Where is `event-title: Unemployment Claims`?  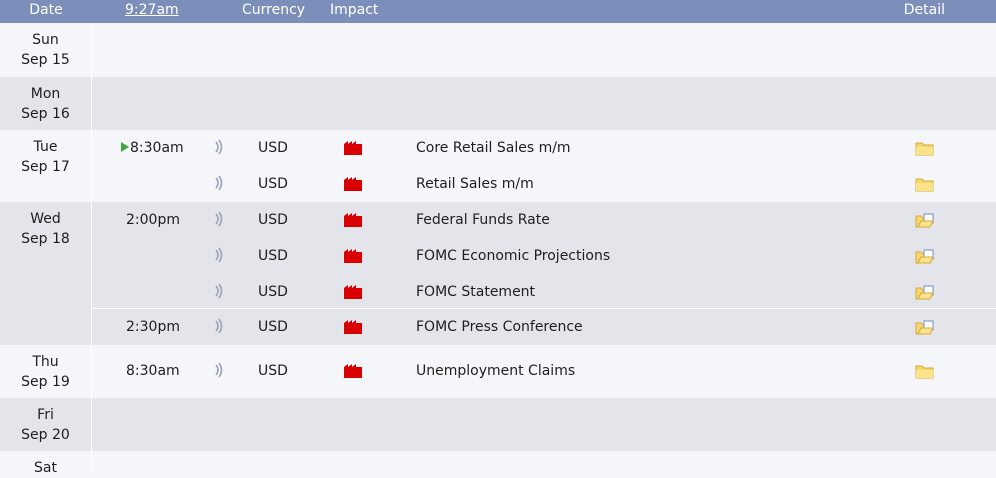
event-title: Unemployment Claims is located at coordinates (496, 371).